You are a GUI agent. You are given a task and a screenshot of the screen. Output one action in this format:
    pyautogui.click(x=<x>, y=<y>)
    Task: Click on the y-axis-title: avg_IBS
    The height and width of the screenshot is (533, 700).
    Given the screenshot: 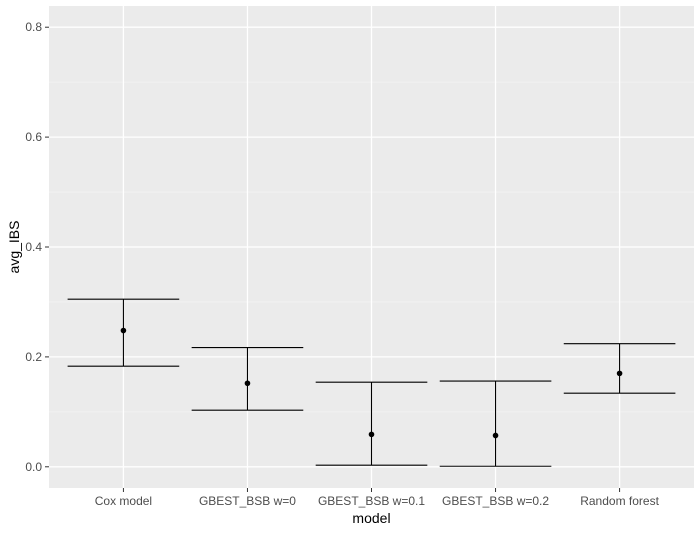 What is the action you would take?
    pyautogui.click(x=14, y=247)
    